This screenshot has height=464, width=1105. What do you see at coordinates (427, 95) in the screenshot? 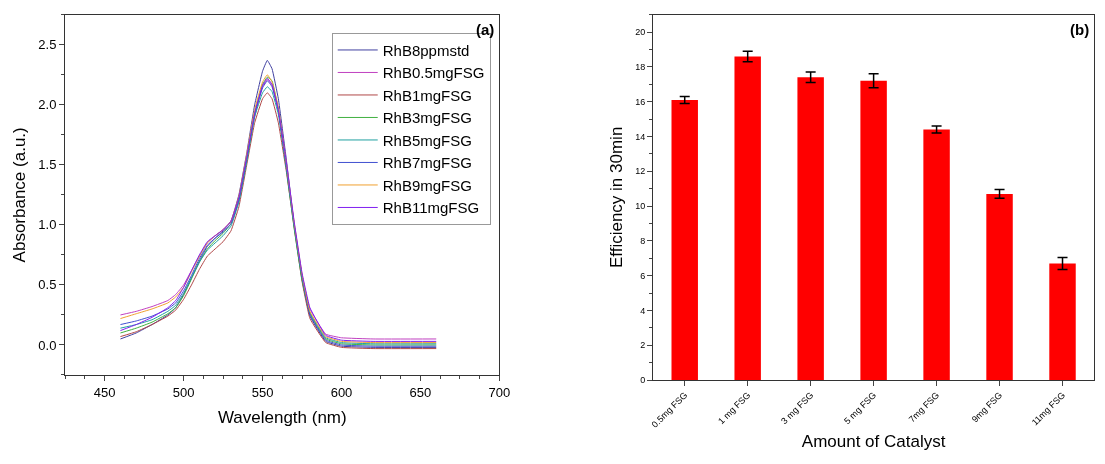
I see `legend-label: RhB1mgFSG` at bounding box center [427, 95].